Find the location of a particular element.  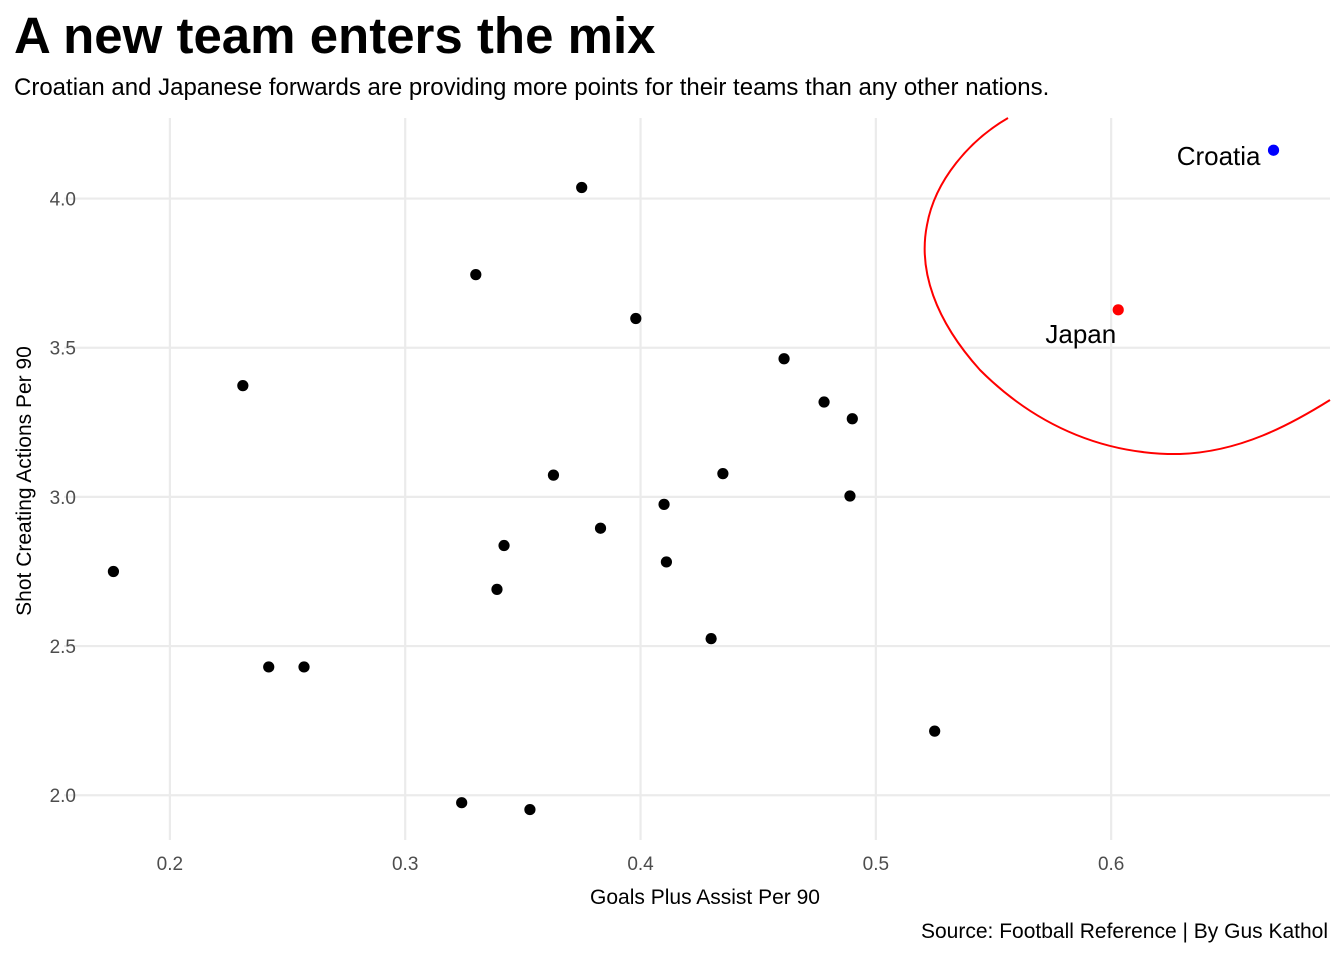

annotation-croatia: Croatia is located at coordinates (1219, 156).